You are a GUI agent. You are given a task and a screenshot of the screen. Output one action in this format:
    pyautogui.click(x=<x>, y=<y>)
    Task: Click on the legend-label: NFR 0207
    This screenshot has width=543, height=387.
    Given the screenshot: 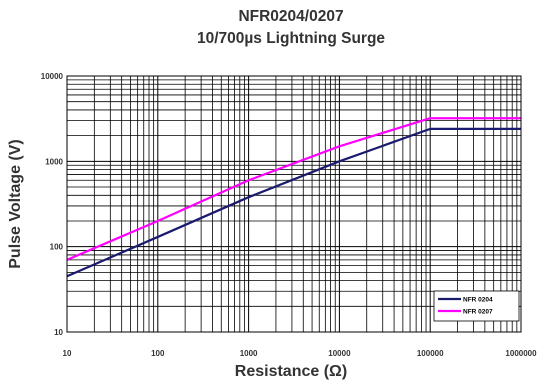 What is the action you would take?
    pyautogui.click(x=478, y=312)
    